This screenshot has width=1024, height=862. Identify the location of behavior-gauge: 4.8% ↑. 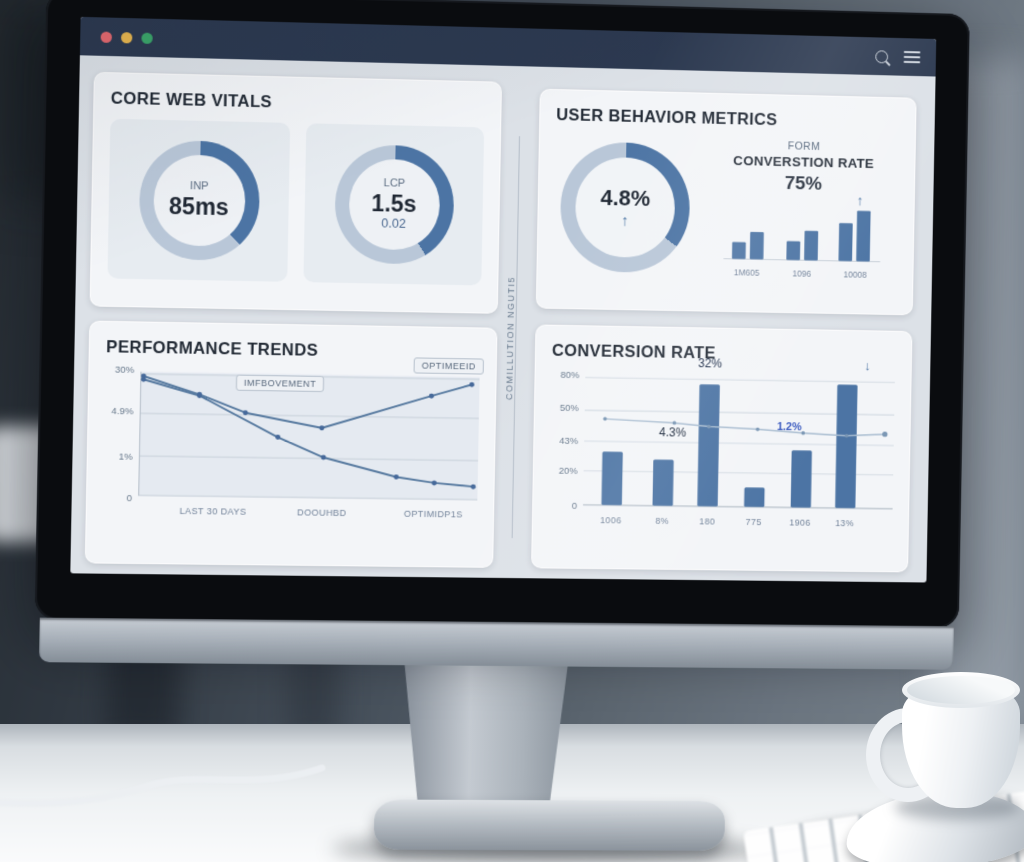
(625, 207).